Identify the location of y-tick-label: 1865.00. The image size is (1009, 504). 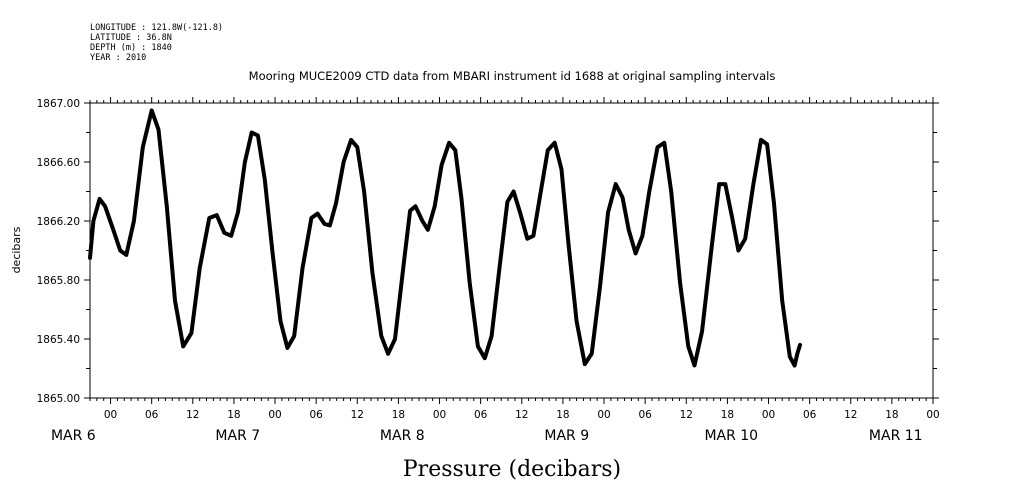
(58, 399).